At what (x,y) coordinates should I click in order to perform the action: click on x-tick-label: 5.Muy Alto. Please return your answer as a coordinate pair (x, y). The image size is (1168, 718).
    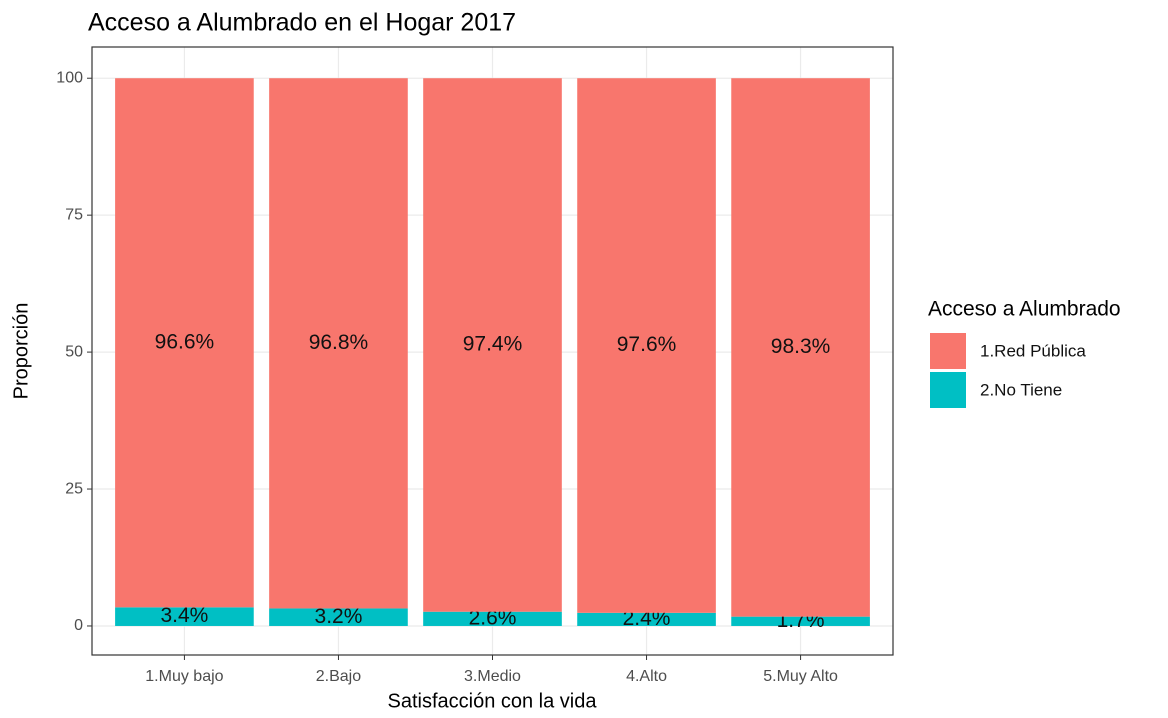
    Looking at the image, I should click on (800, 676).